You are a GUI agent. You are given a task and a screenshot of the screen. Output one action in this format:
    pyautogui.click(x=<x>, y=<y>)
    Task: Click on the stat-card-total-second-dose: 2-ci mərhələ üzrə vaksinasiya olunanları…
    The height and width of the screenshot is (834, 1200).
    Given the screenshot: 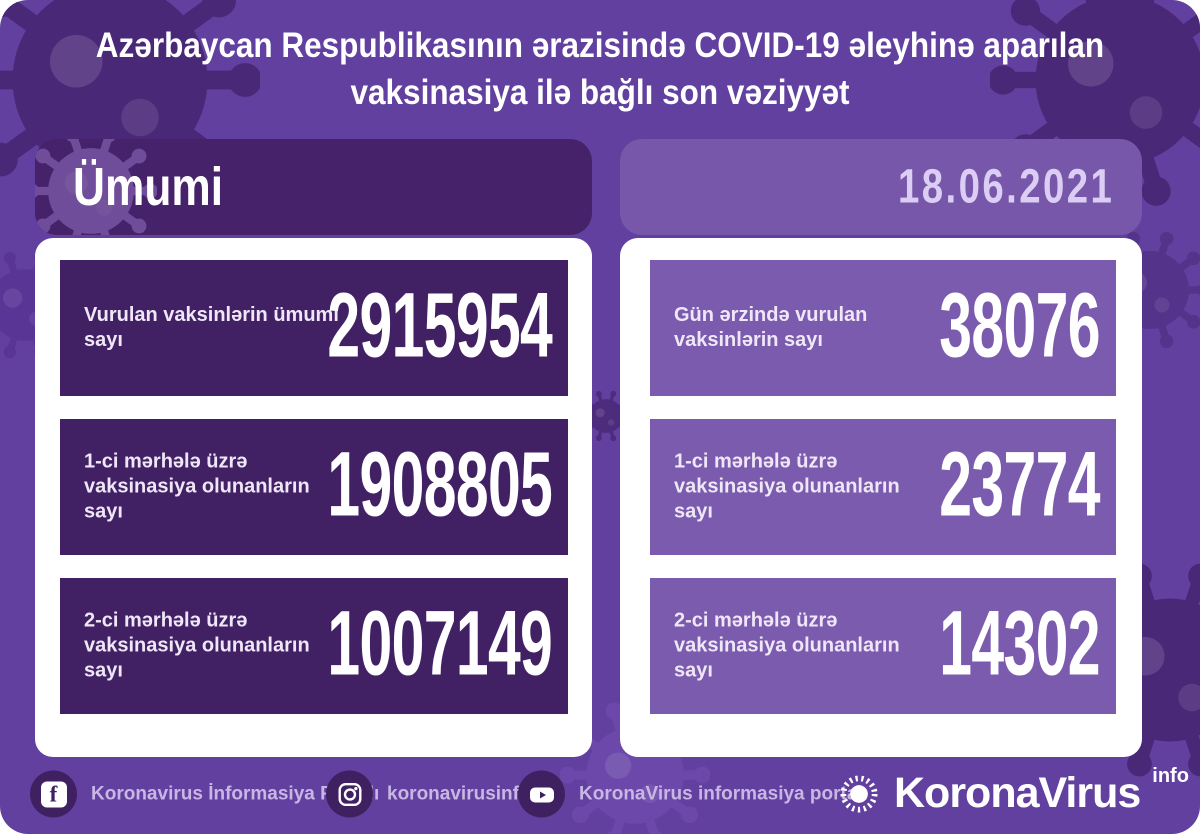 What is the action you would take?
    pyautogui.click(x=314, y=646)
    